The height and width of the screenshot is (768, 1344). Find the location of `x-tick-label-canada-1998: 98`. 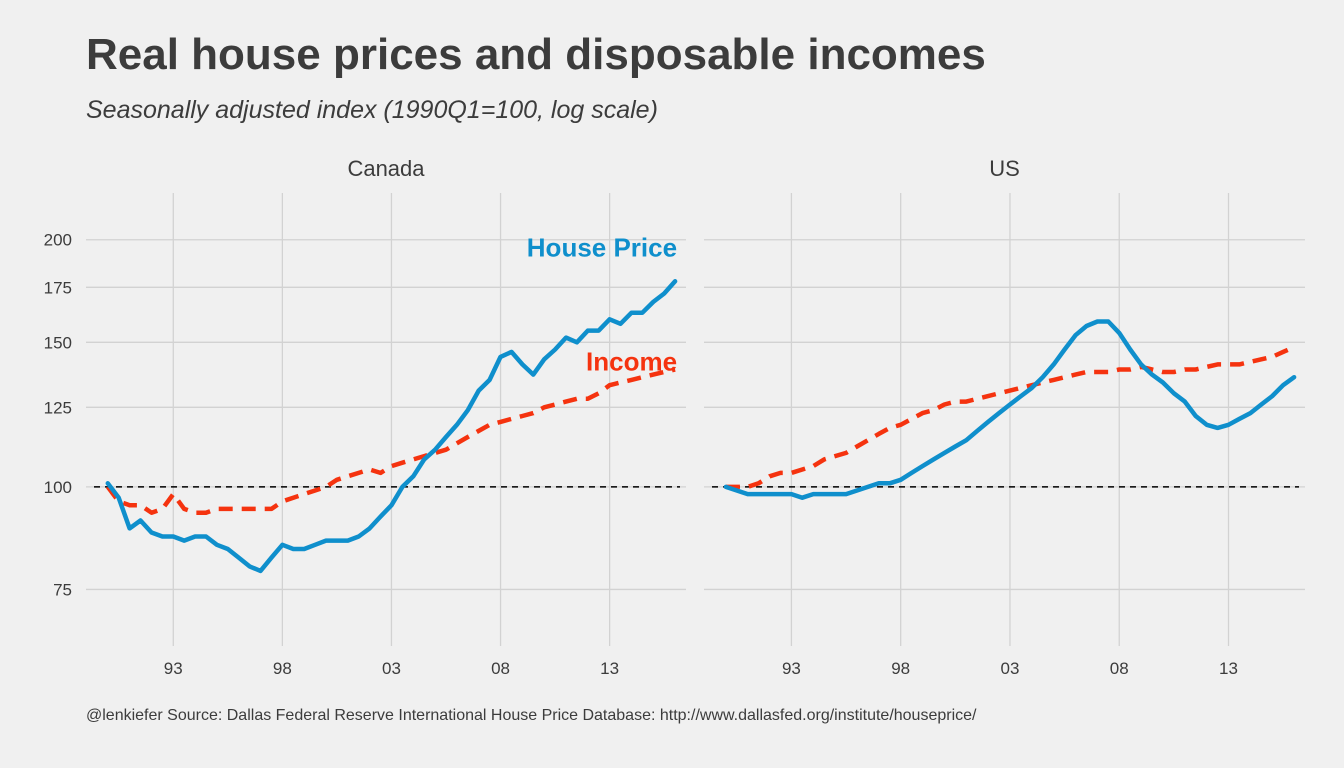

x-tick-label-canada-1998: 98 is located at coordinates (282, 668).